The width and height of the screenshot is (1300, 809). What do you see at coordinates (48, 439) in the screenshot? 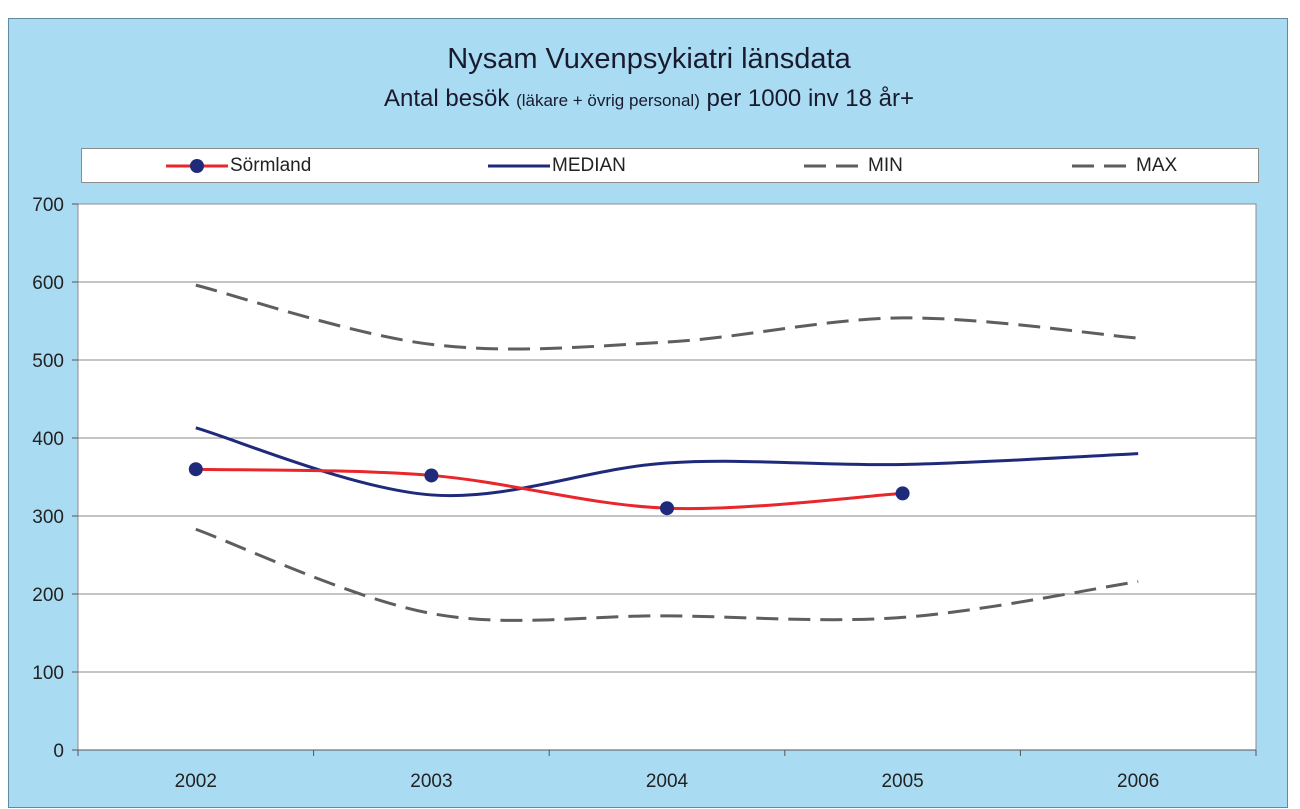
I see `y-tick-label: 400` at bounding box center [48, 439].